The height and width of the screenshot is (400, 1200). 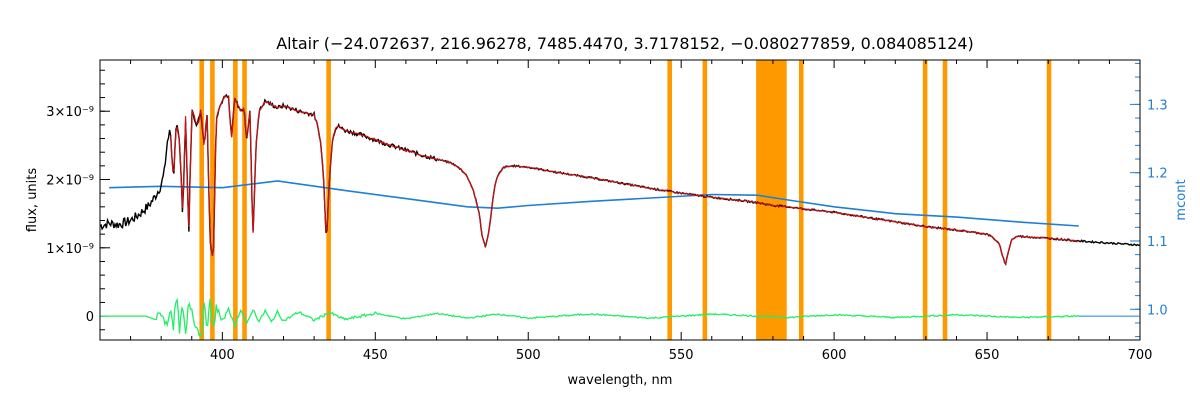 What do you see at coordinates (32, 200) in the screenshot?
I see `y-axis-title: flux, units` at bounding box center [32, 200].